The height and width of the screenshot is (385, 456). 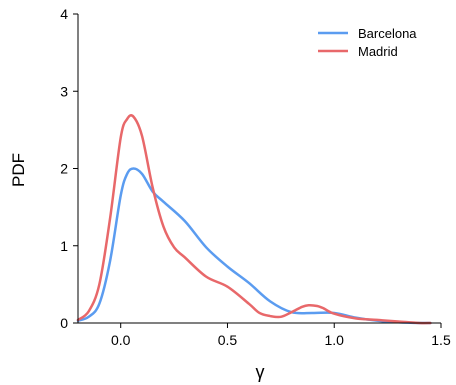 What do you see at coordinates (121, 340) in the screenshot?
I see `x-tick-label: 0.0` at bounding box center [121, 340].